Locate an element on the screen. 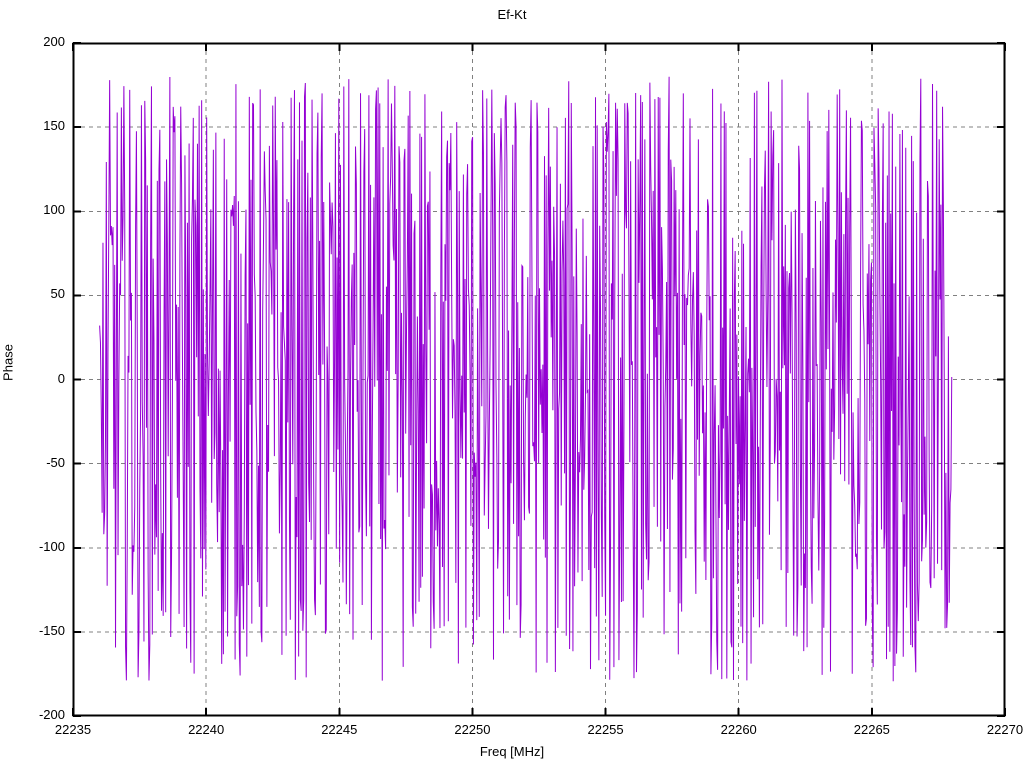  x-axis-label: Freq [MHz] is located at coordinates (512, 751).